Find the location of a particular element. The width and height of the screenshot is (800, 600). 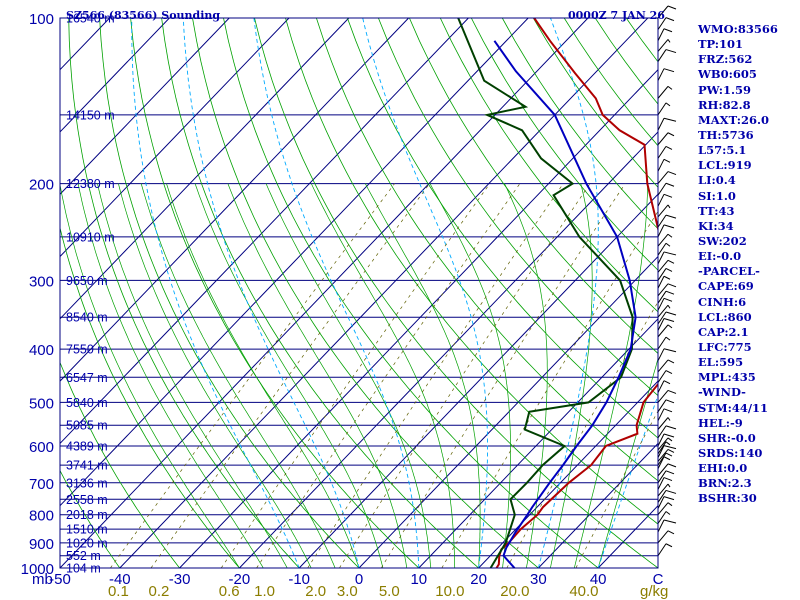

temperature-tick-label: 10 is located at coordinates (418, 579).